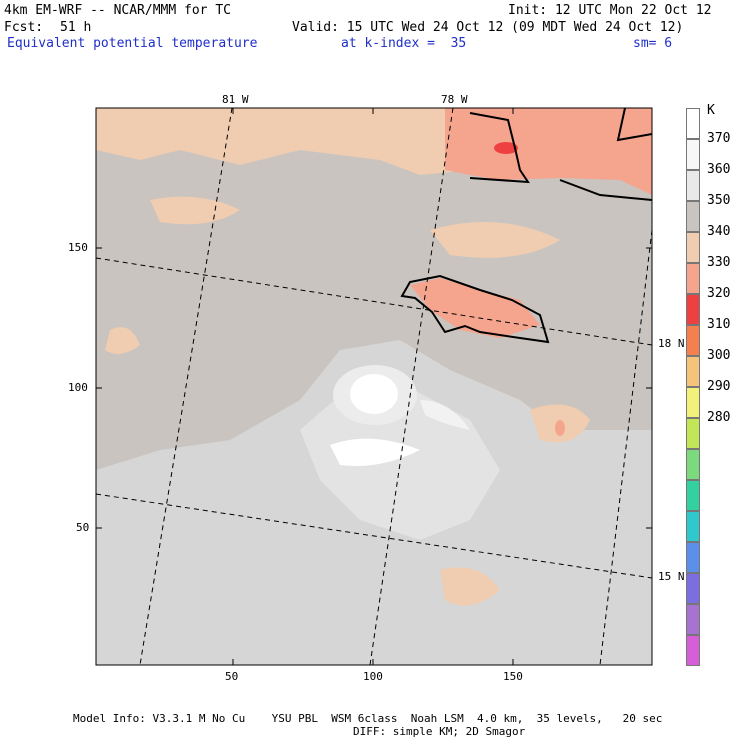 The width and height of the screenshot is (740, 740). What do you see at coordinates (719, 386) in the screenshot?
I see `colorbar-label: 290` at bounding box center [719, 386].